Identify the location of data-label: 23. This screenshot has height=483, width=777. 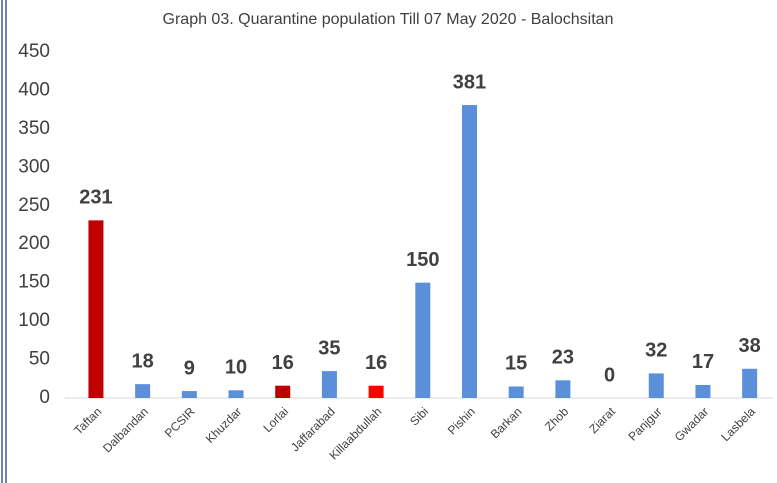
(563, 358).